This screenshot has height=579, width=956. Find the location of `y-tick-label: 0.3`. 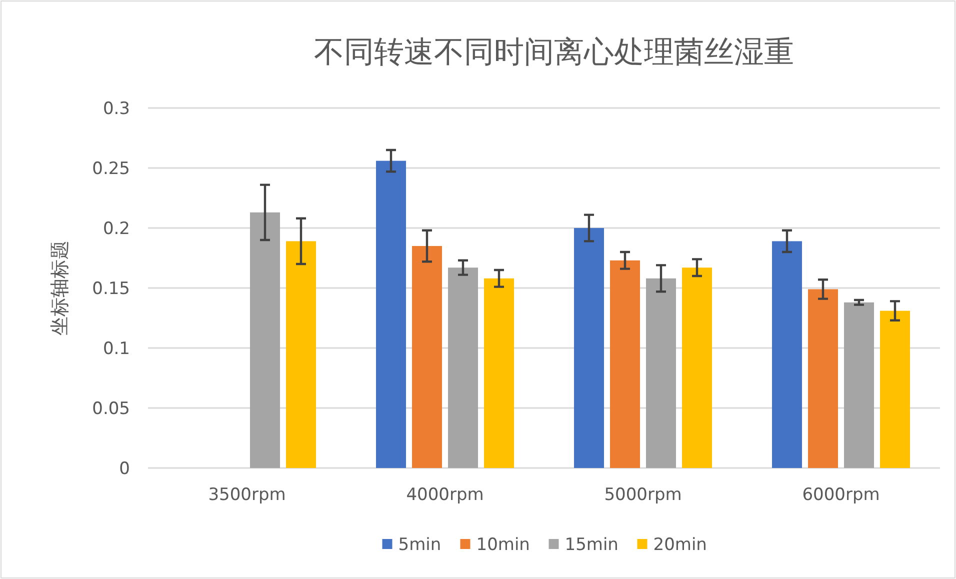

y-tick-label: 0.3 is located at coordinates (116, 109).